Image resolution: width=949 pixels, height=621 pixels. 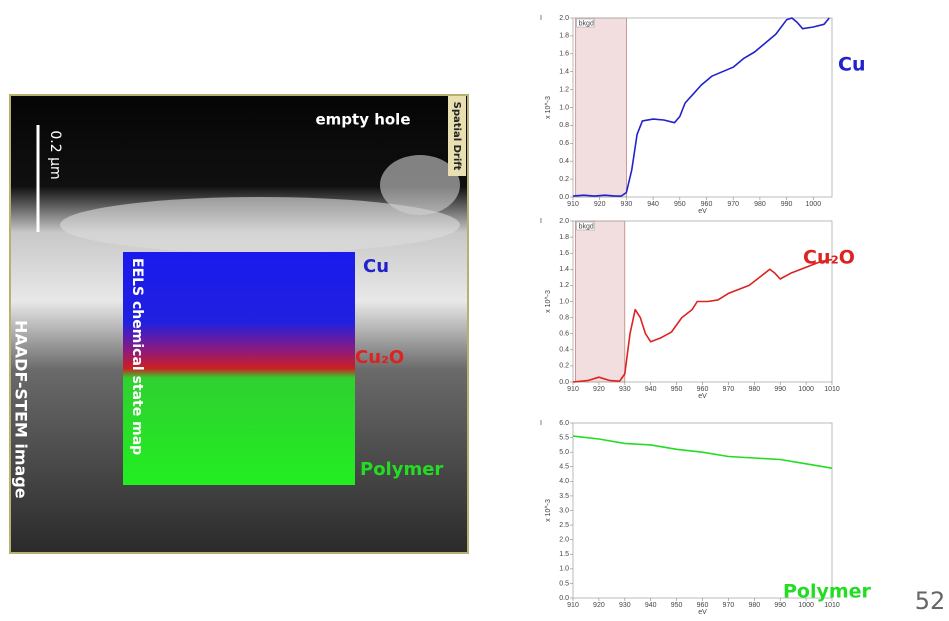 What do you see at coordinates (55, 154) in the screenshot?
I see `scale-label: 0.2 µm` at bounding box center [55, 154].